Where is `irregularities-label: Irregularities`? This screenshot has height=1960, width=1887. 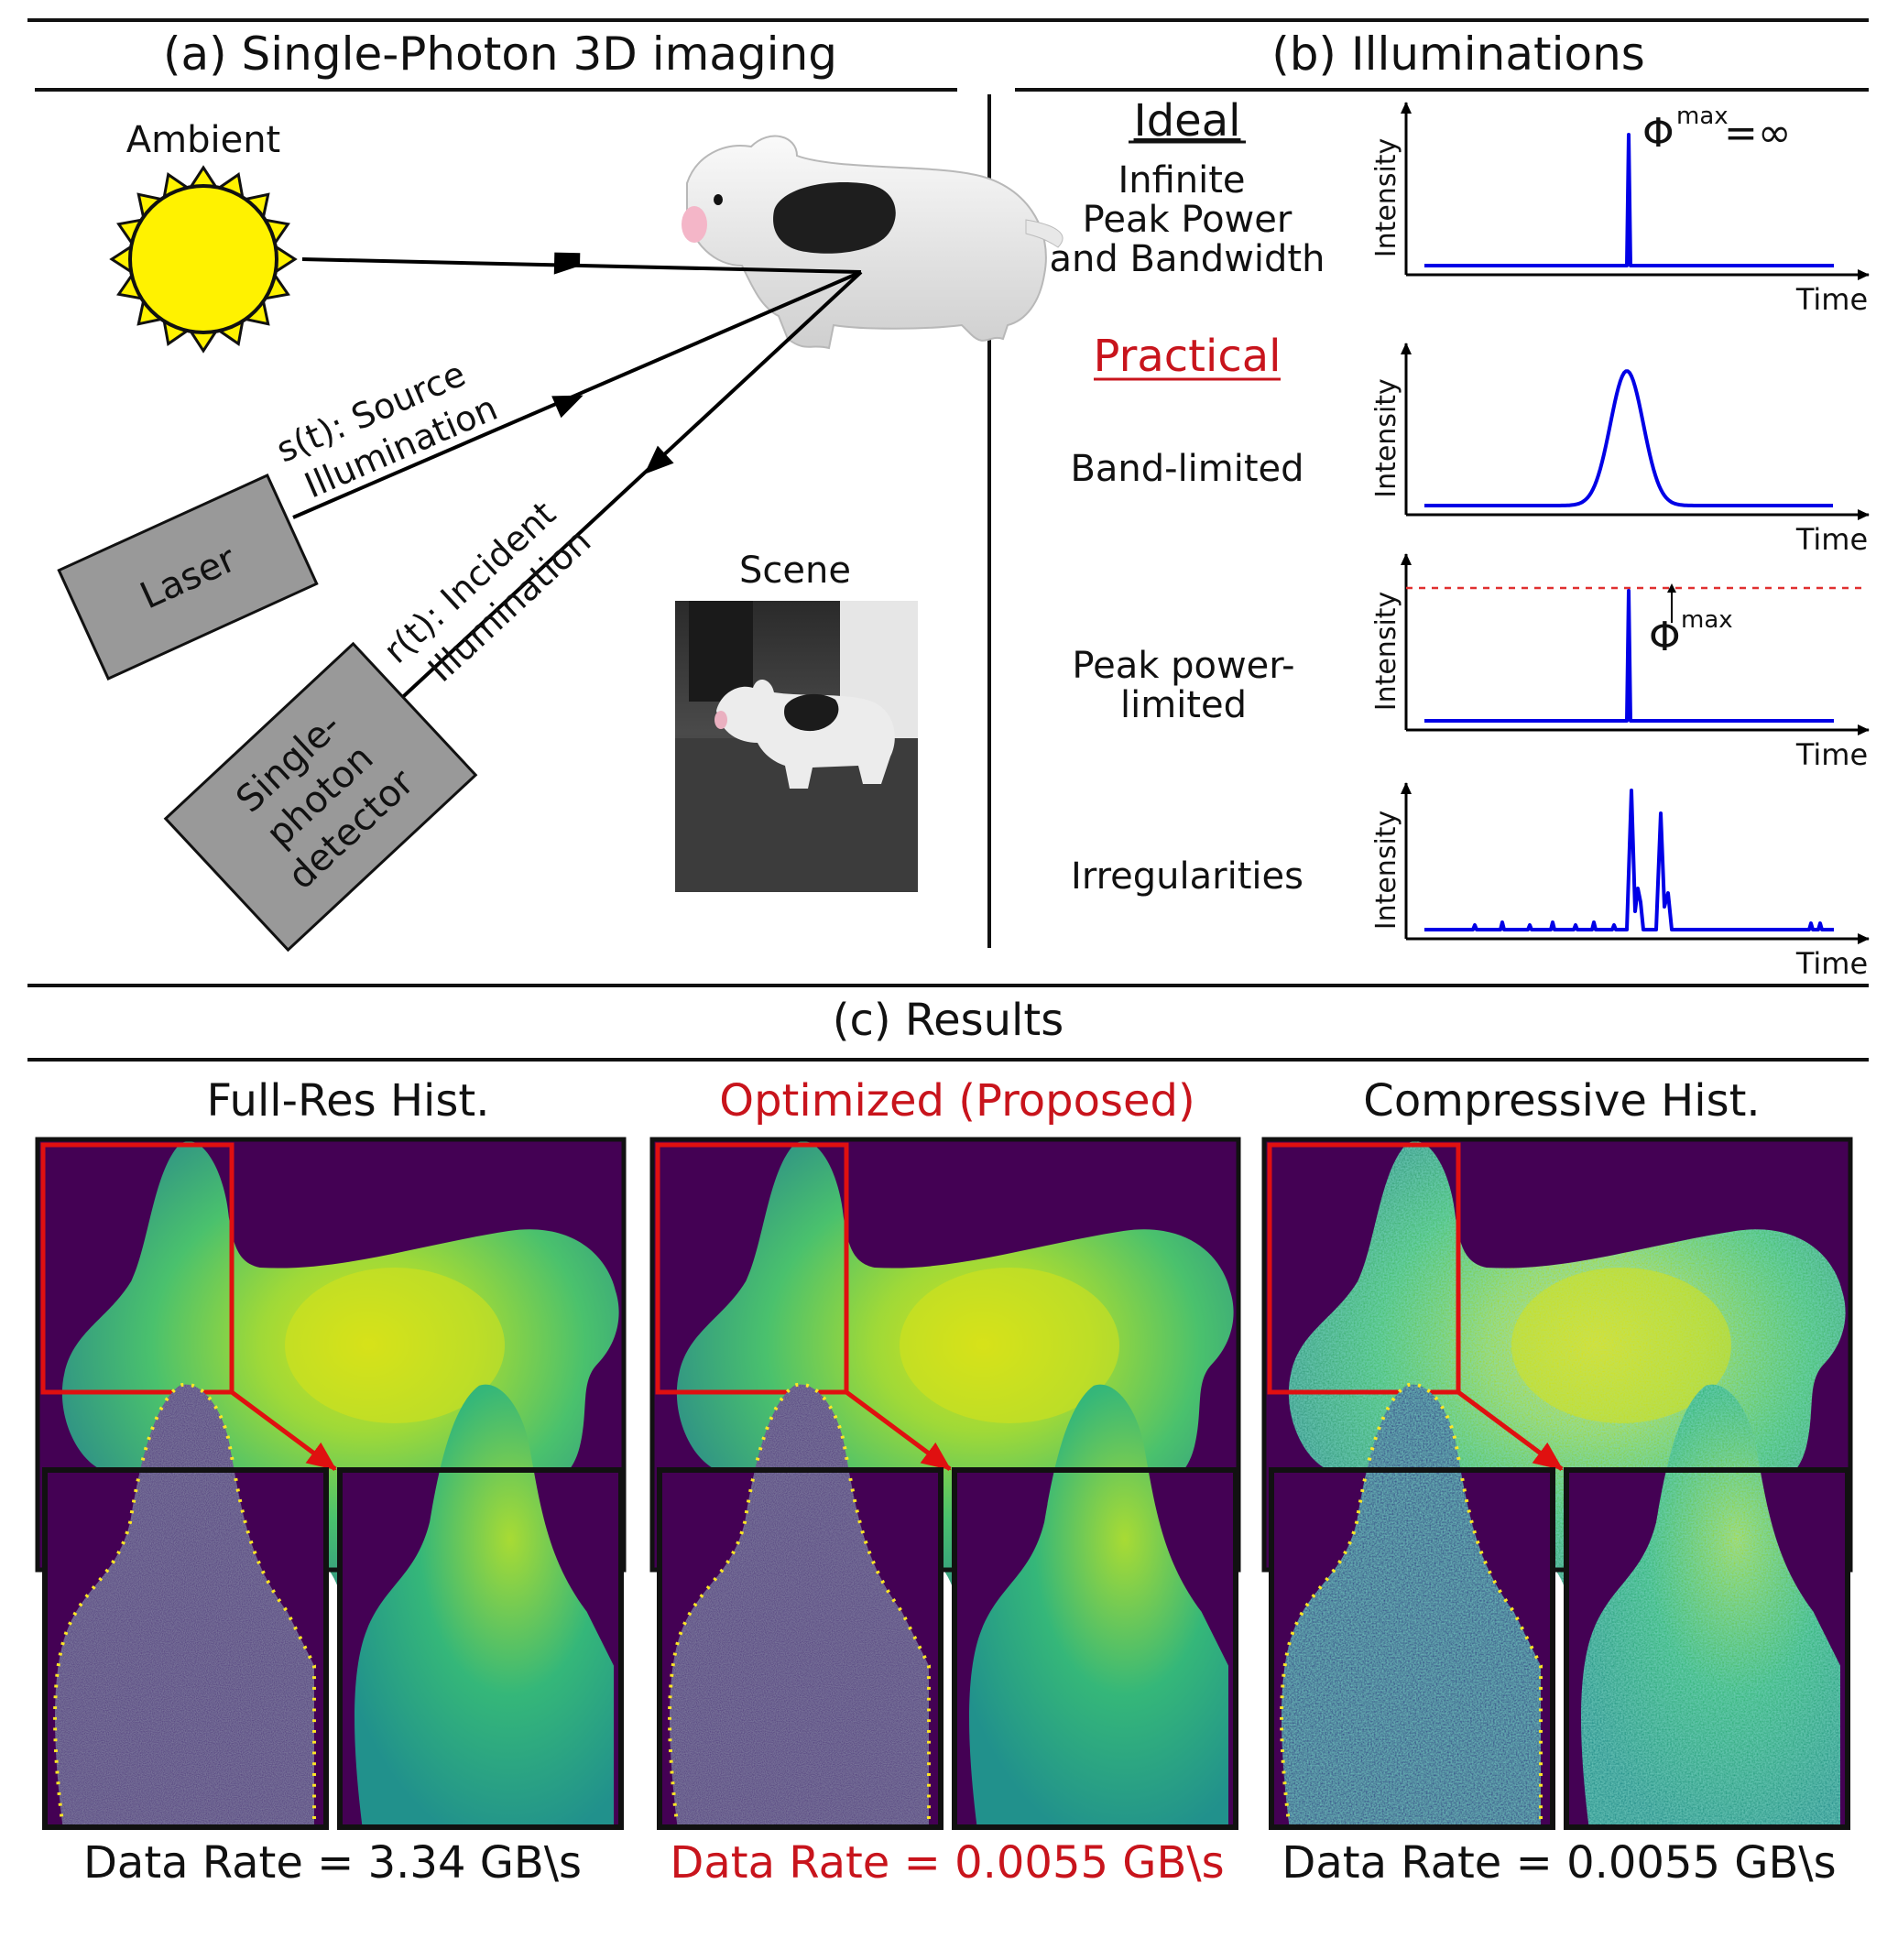
irregularities-label: Irregularities is located at coordinates (1187, 876).